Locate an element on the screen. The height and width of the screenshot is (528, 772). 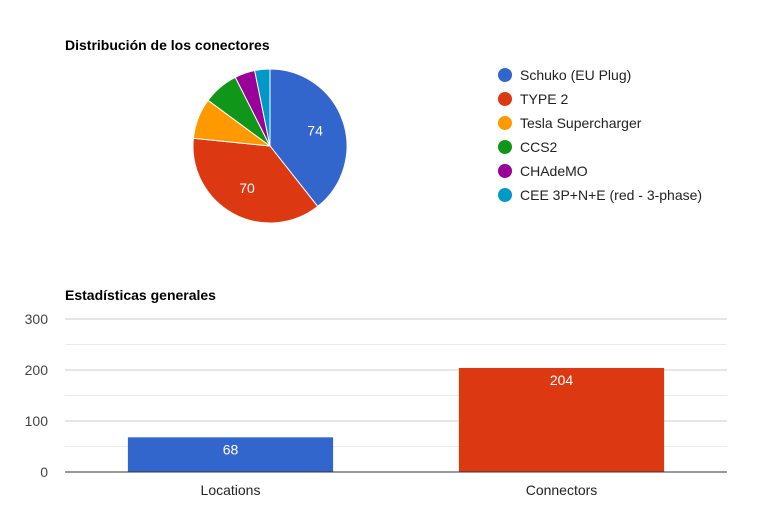
pie-legend-label: CEE 3P+N+E (red - 3-phase) is located at coordinates (611, 195).